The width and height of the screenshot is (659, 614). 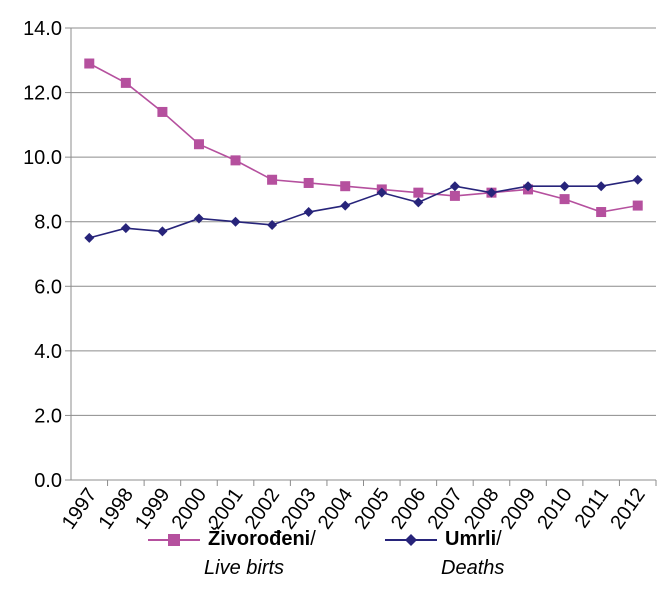 I want to click on legend-label-deaths: Umrli, so click(x=471, y=539).